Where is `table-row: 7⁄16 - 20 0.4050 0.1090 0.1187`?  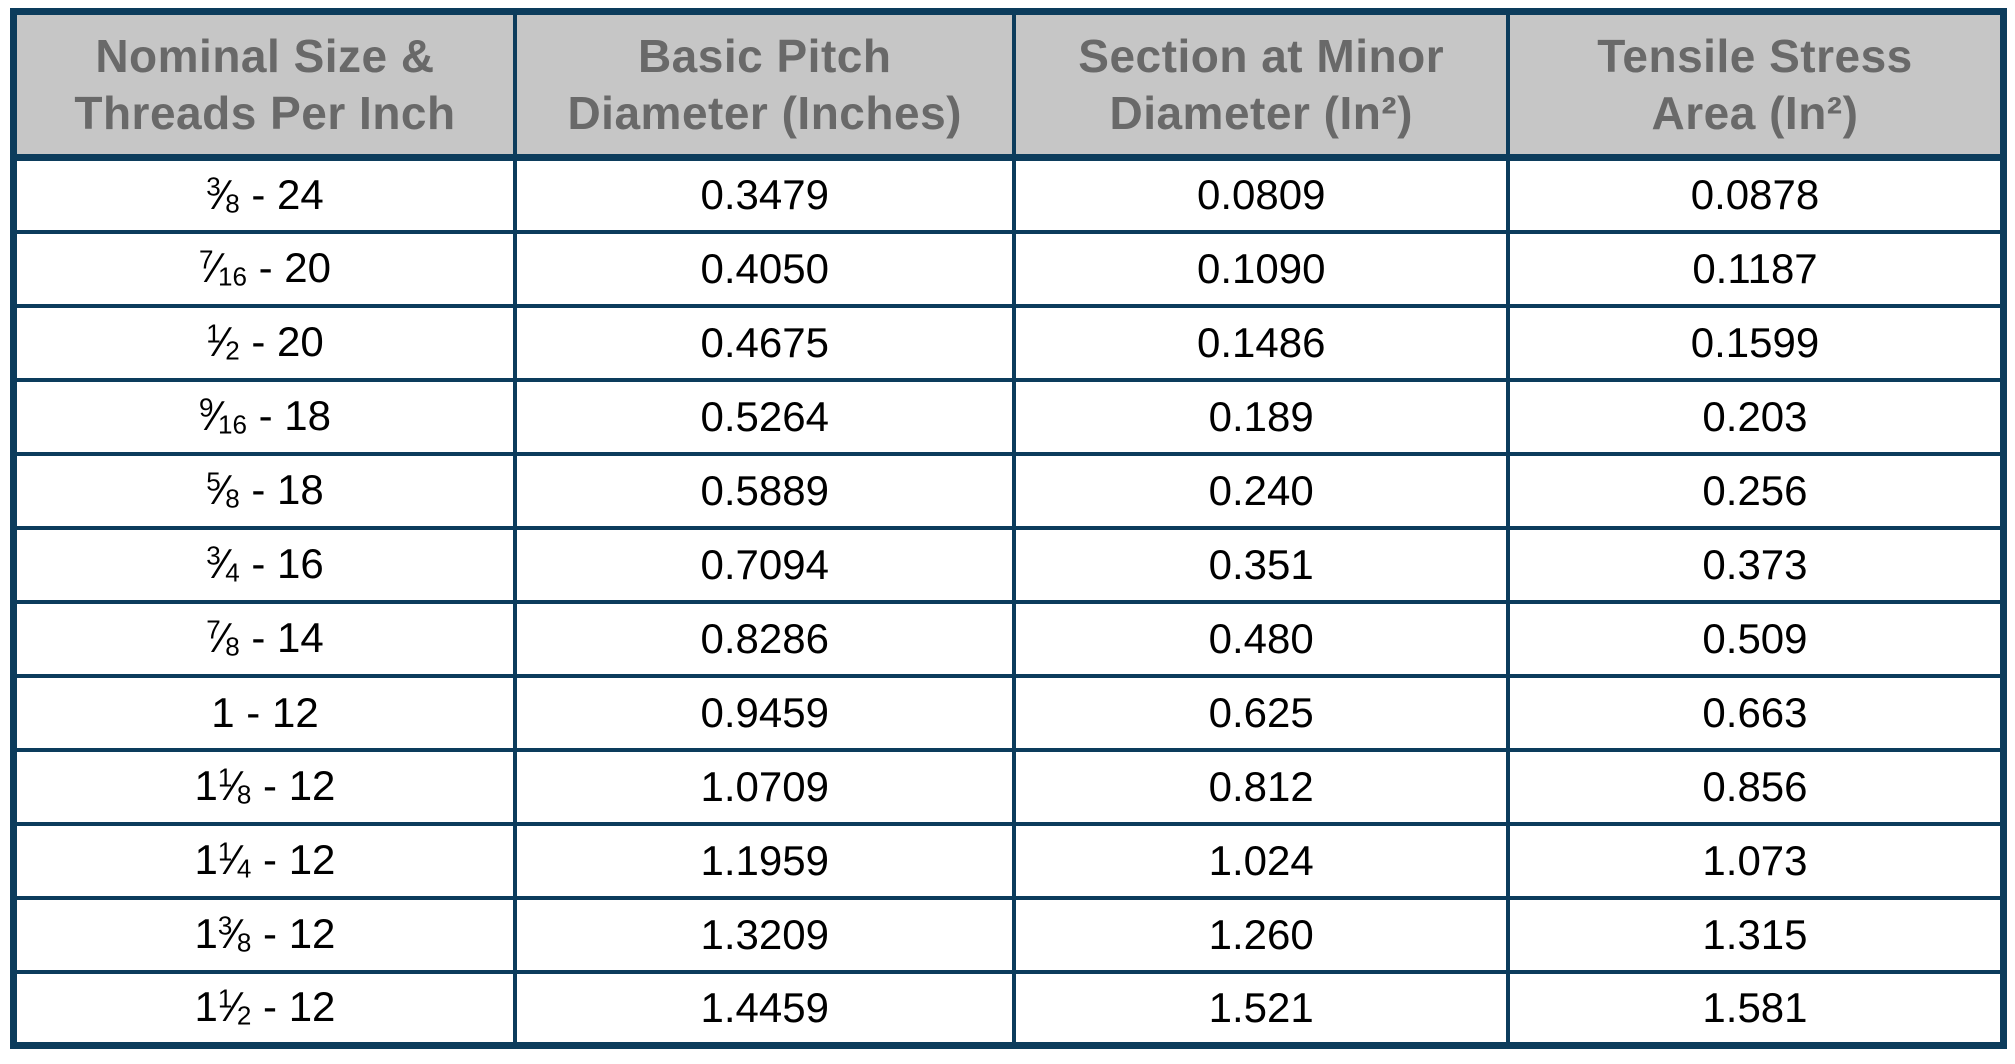
table-row: 7⁄16 - 20 0.4050 0.1090 0.1187 is located at coordinates (1008, 268).